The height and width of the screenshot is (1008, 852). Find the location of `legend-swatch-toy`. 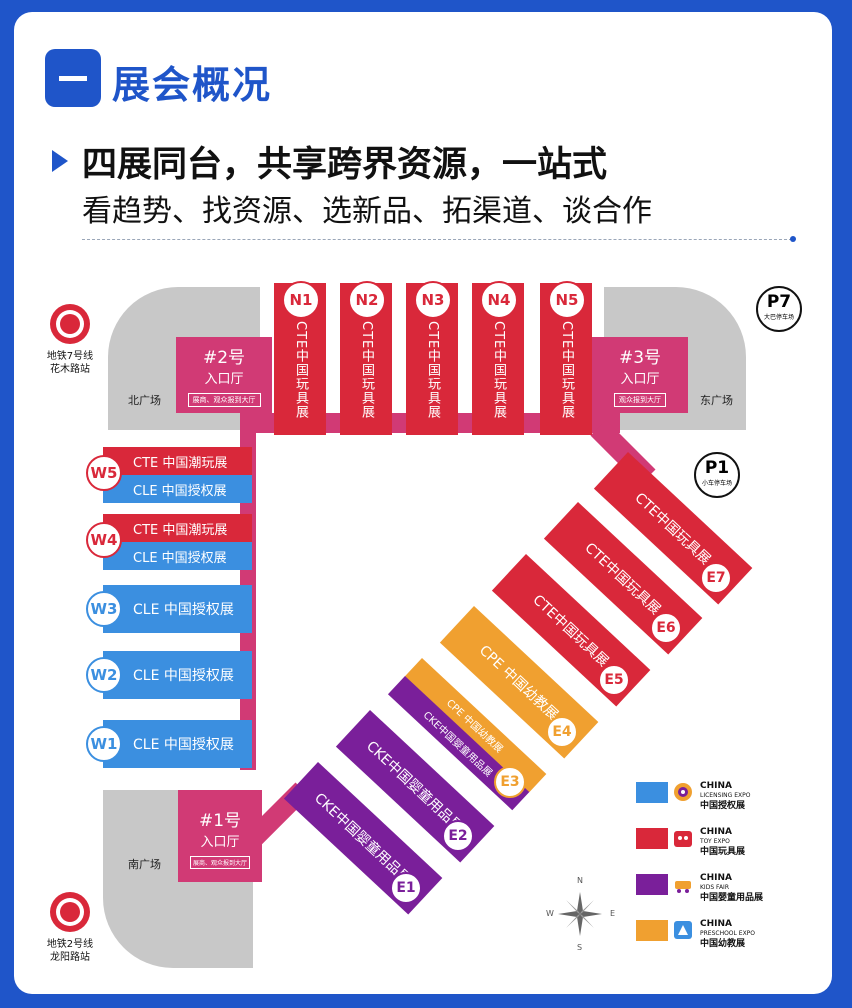

legend-swatch-toy is located at coordinates (652, 838).